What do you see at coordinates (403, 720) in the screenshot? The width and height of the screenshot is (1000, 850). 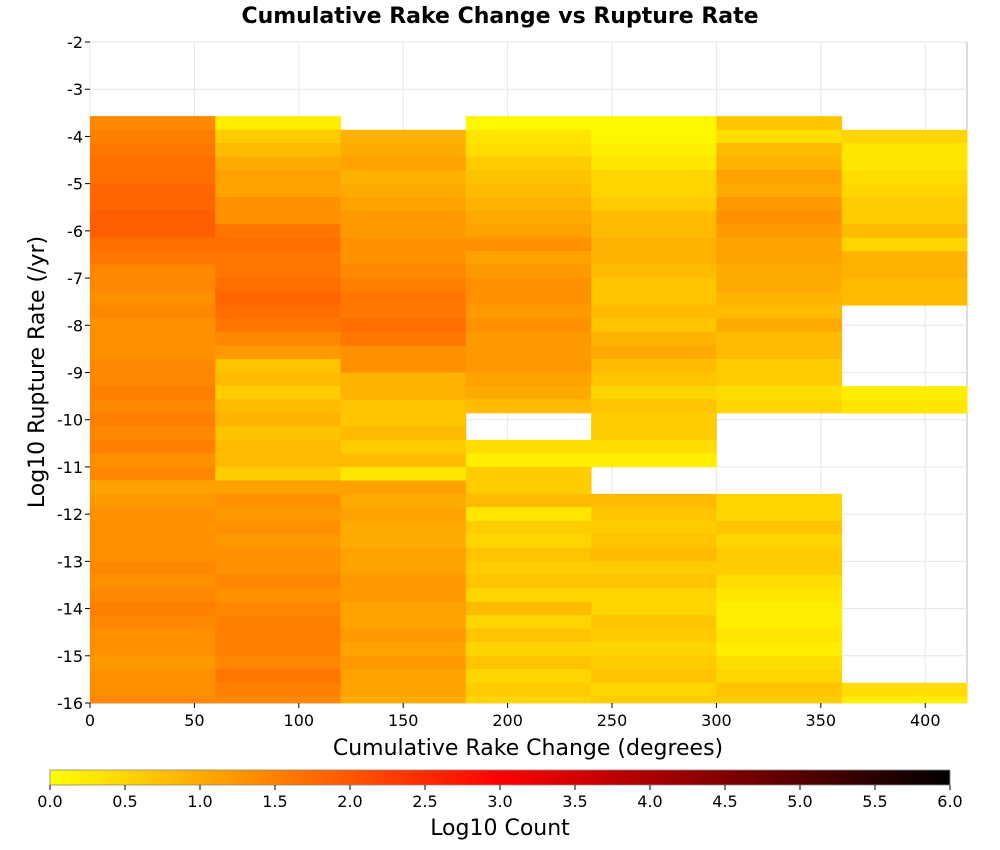 I see `x-tick-label: 150` at bounding box center [403, 720].